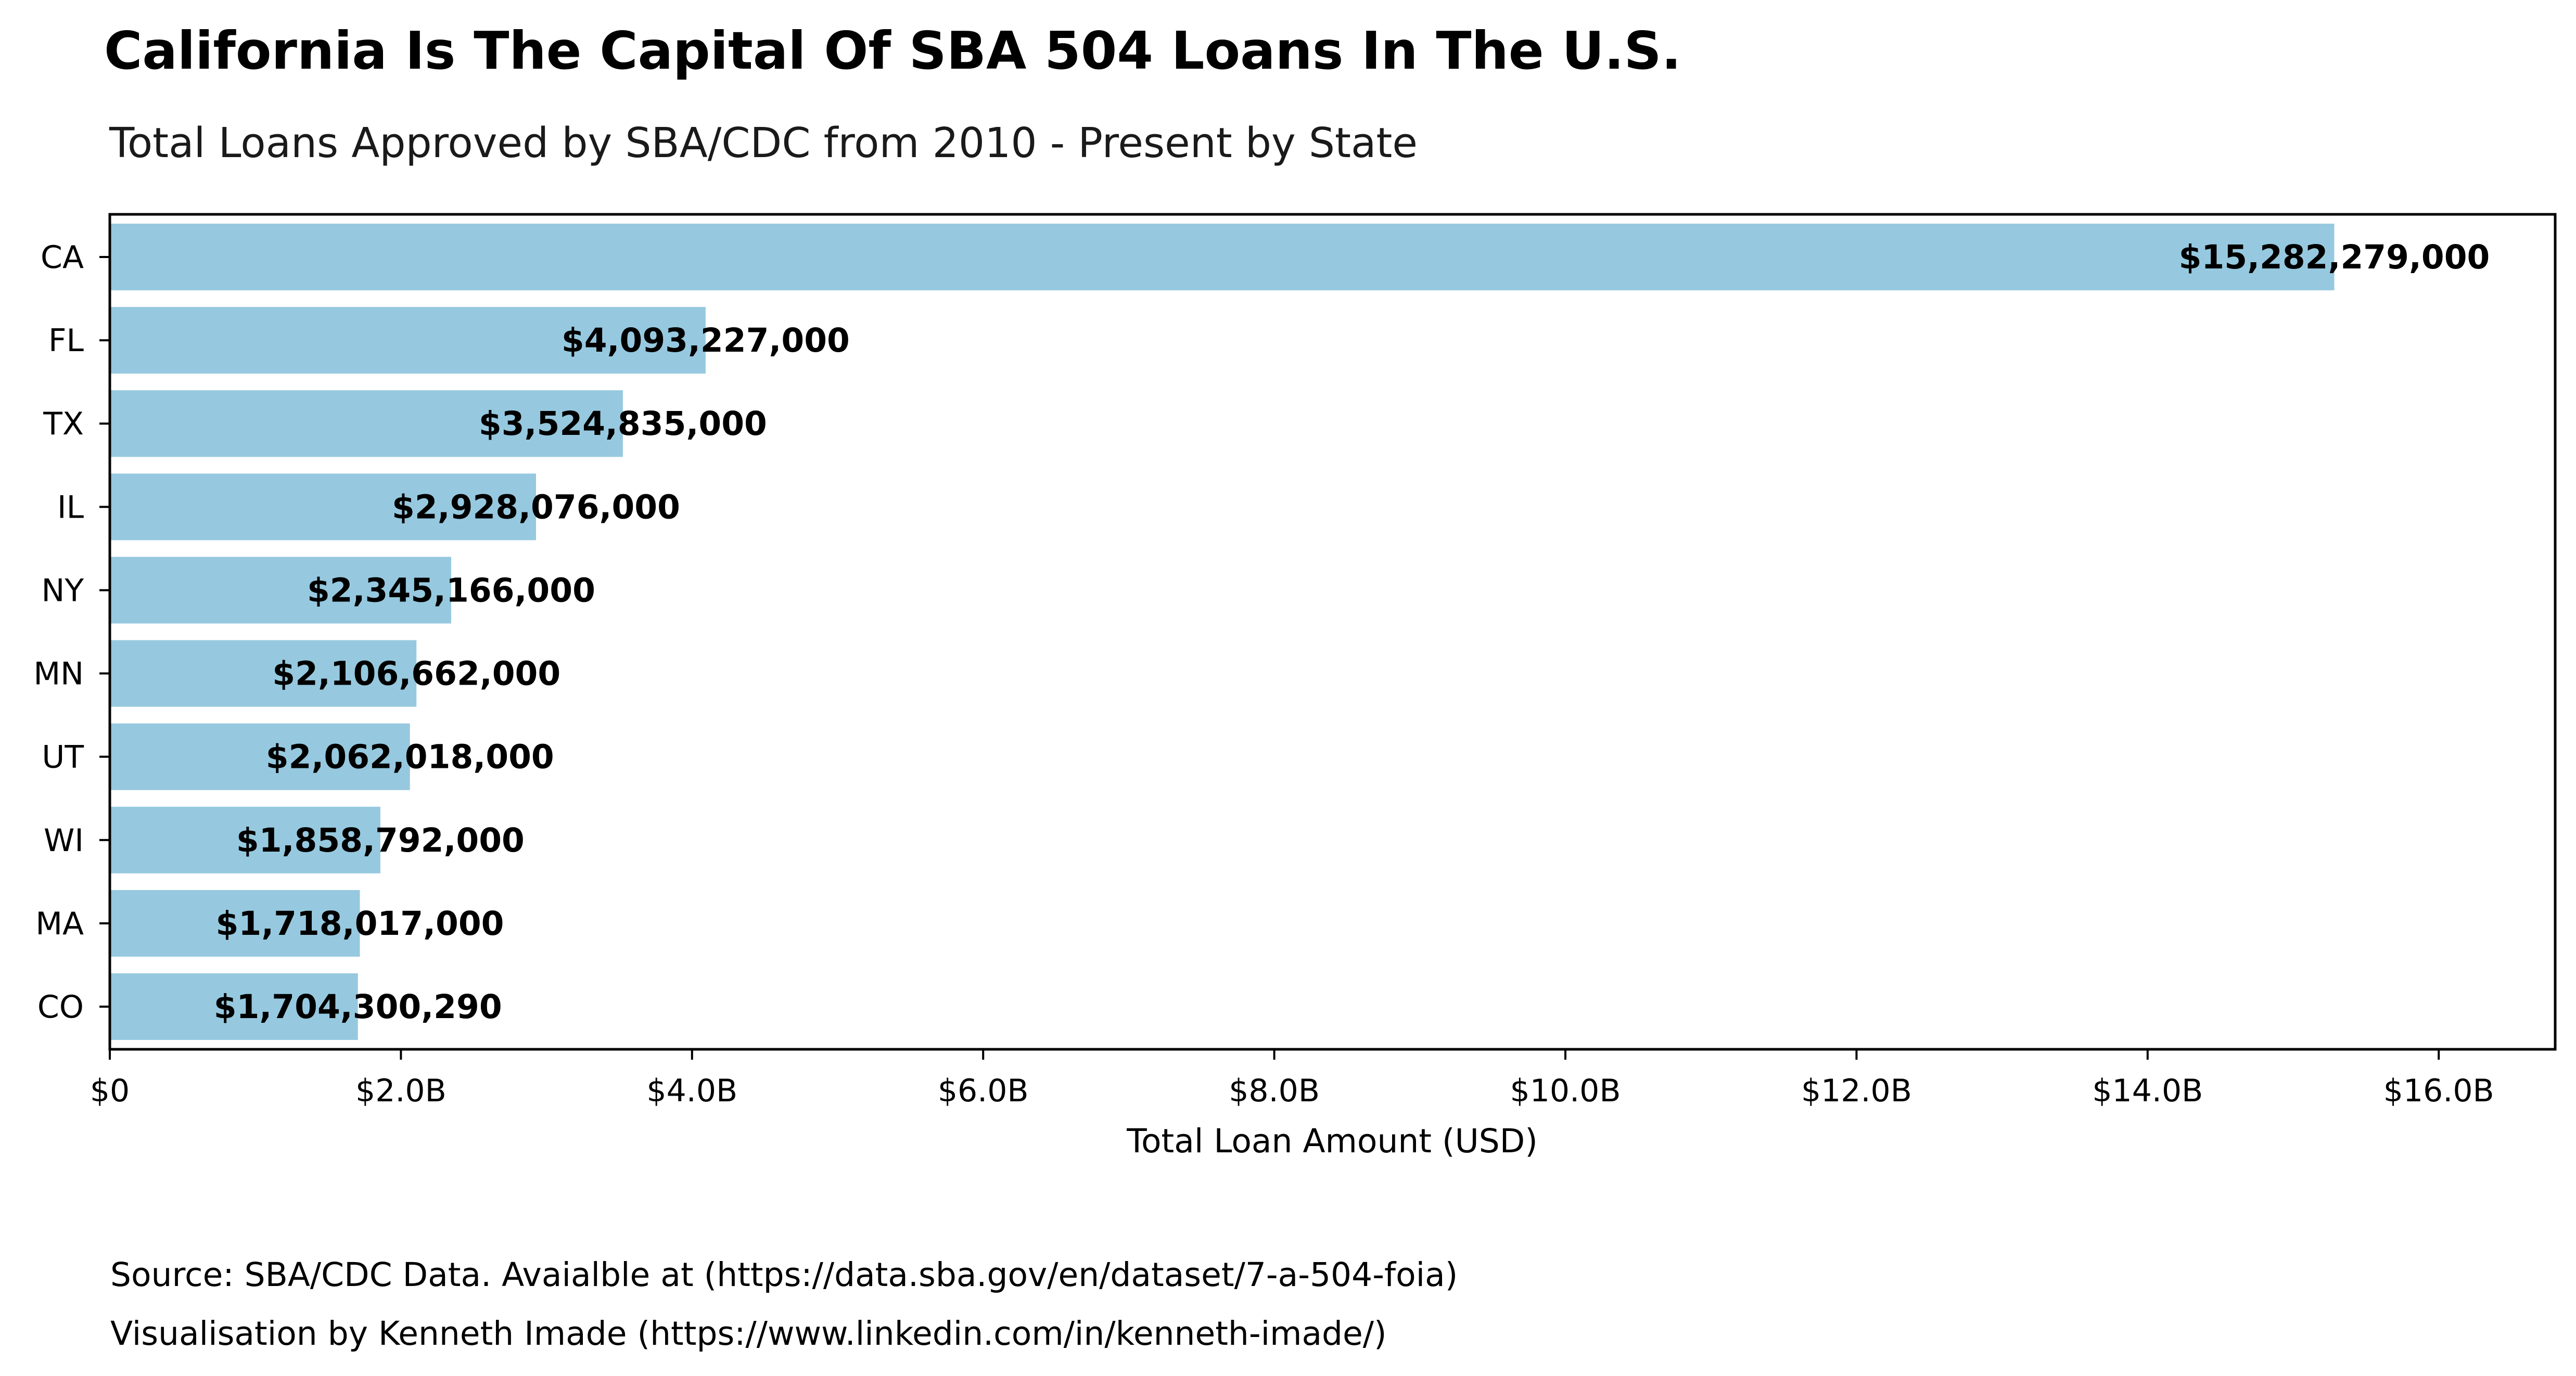 This screenshot has height=1376, width=2576. What do you see at coordinates (110, 1091) in the screenshot?
I see `x-tick-label: $0` at bounding box center [110, 1091].